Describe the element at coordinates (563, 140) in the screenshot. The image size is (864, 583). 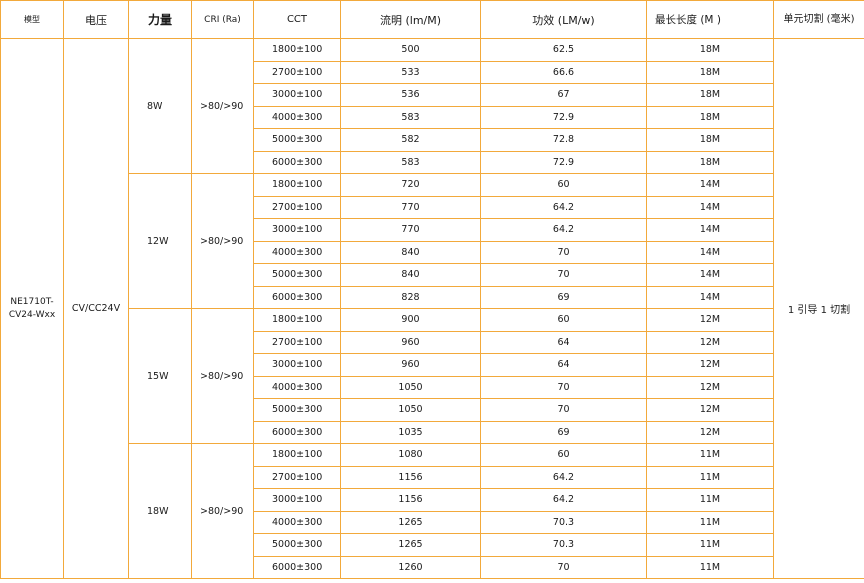
I see `efficacy-cell: 72.8` at that location.